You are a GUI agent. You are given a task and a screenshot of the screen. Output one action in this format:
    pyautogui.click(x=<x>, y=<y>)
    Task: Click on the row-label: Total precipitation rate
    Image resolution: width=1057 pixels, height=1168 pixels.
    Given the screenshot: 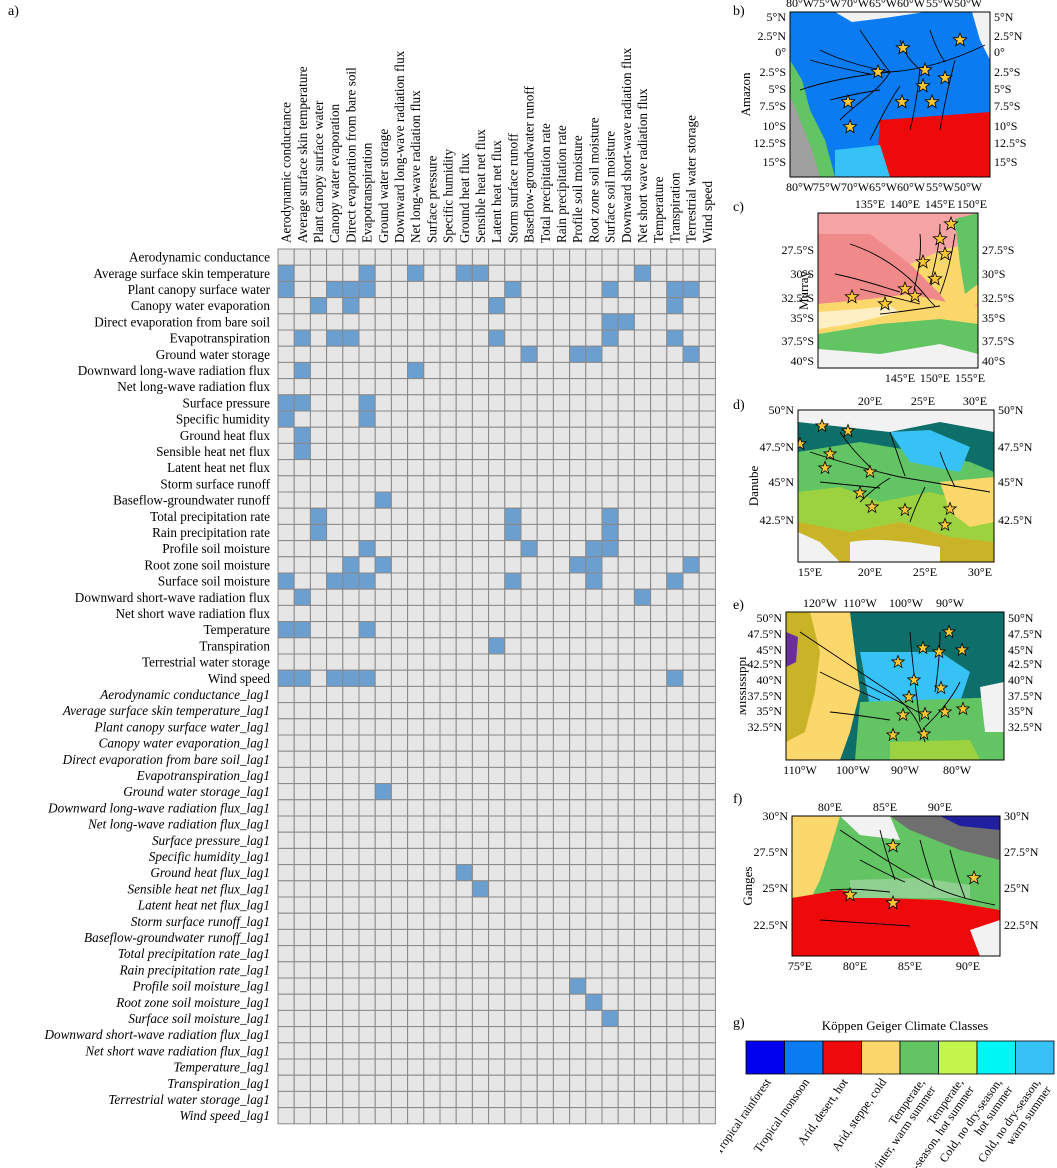 What is the action you would take?
    pyautogui.click(x=210, y=516)
    